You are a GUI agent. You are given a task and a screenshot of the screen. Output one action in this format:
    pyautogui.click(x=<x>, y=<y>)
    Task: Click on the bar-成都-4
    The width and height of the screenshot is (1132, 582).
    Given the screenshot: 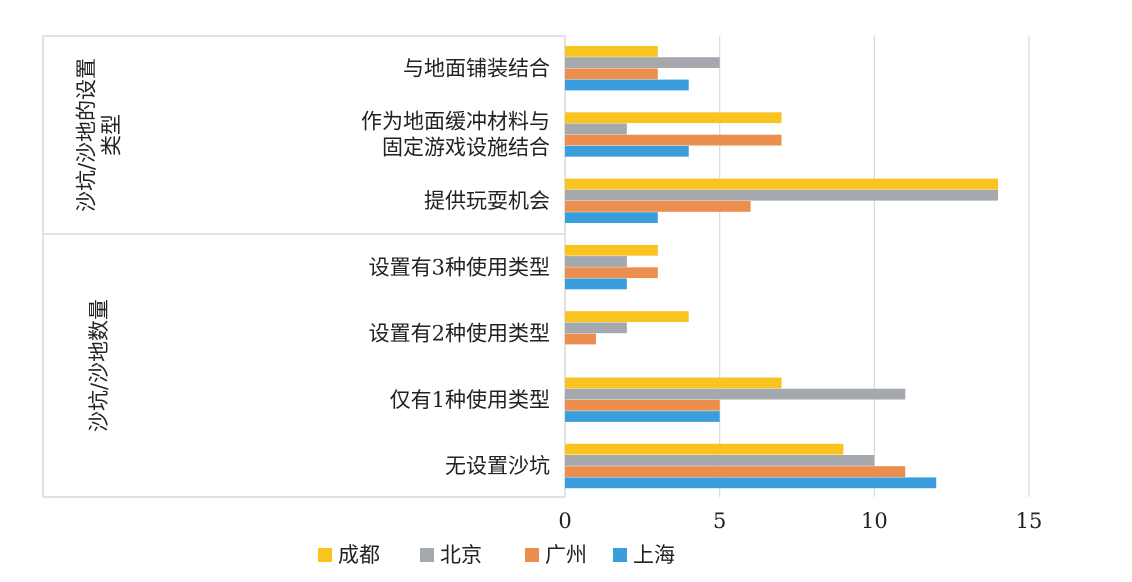 What is the action you would take?
    pyautogui.click(x=627, y=316)
    